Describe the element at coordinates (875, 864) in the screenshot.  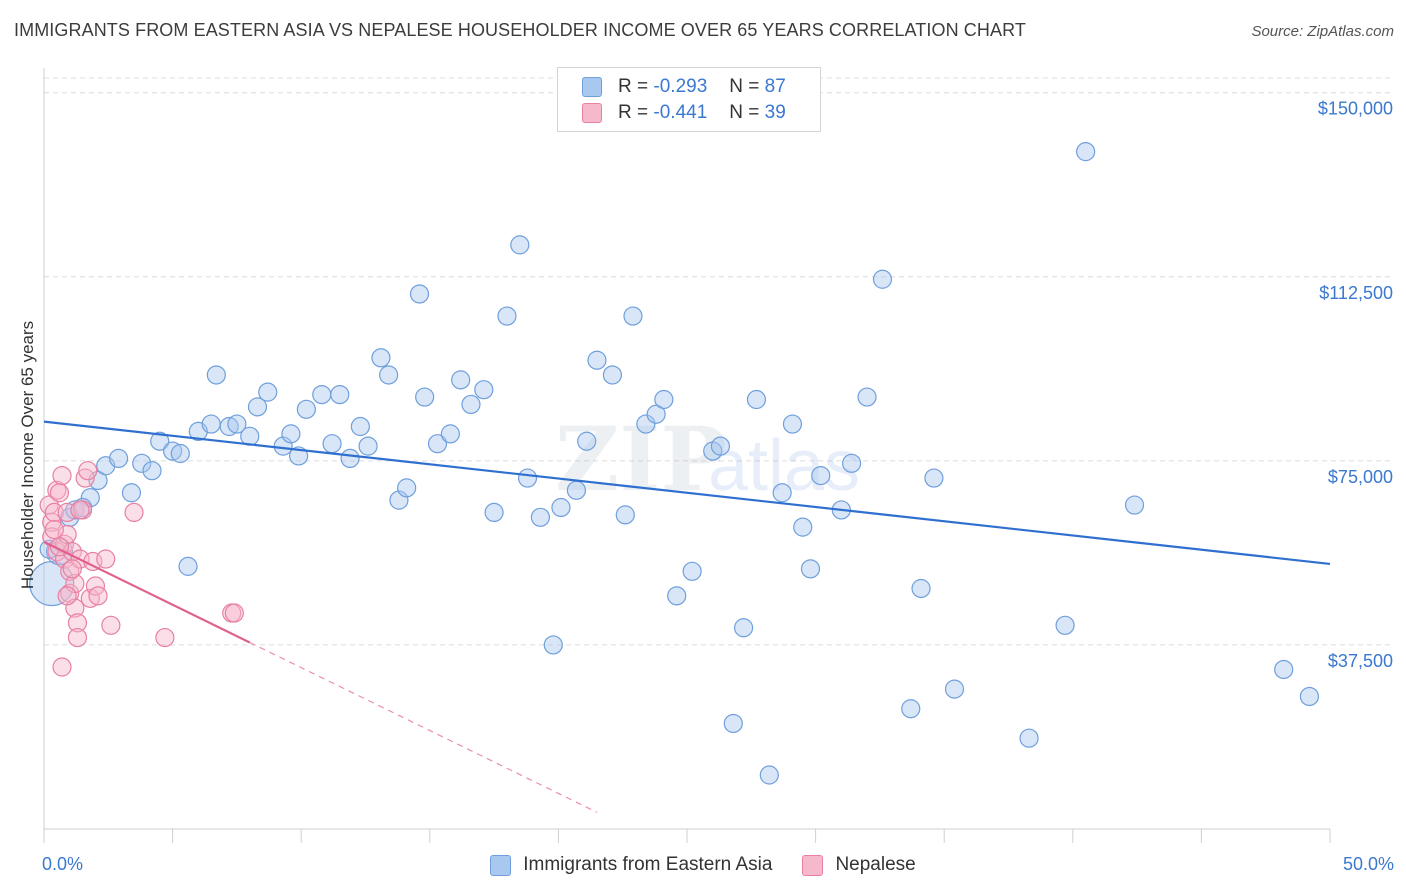
I see `legend-label: Nepalese` at that location.